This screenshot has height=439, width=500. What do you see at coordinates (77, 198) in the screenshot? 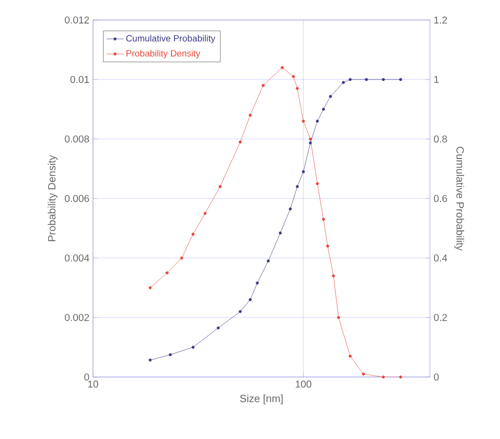
I see `y-tick-label: 0.006` at bounding box center [77, 198].